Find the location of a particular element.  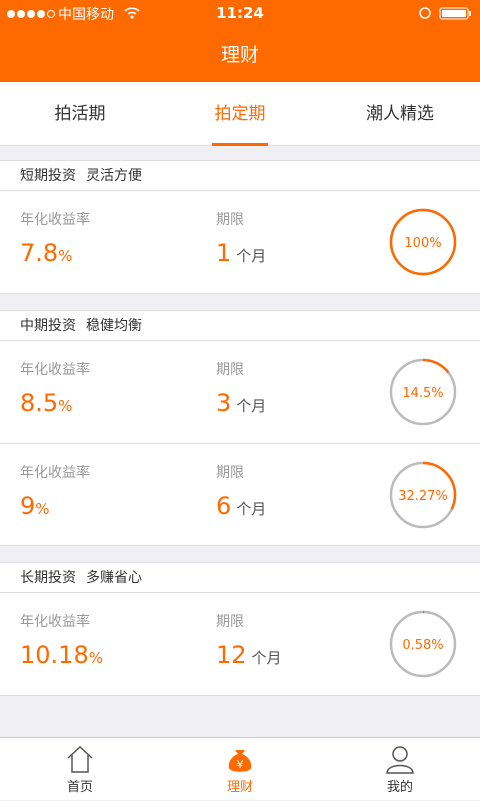

section-title: 中期投资 is located at coordinates (48, 326).